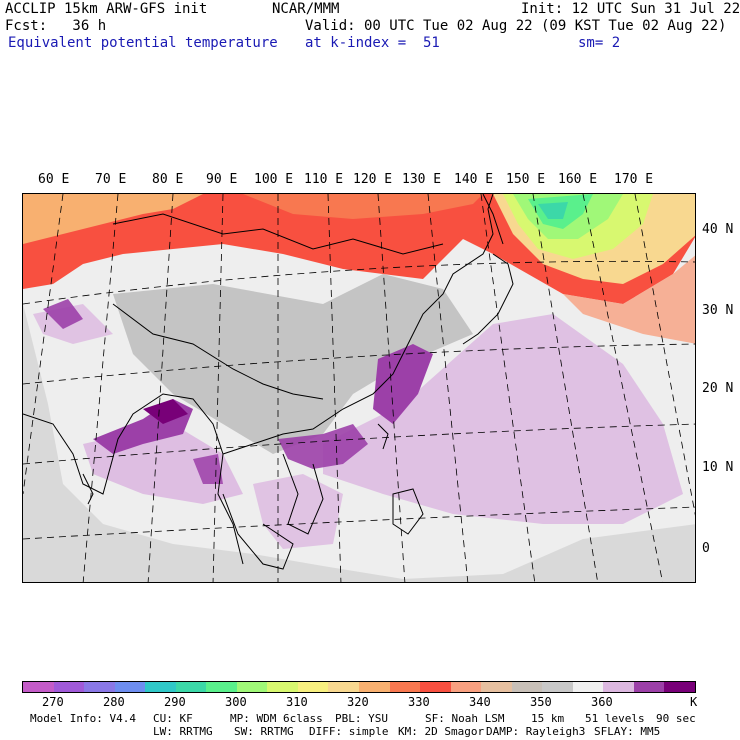 The width and height of the screenshot is (740, 740). I want to click on colorbar-tick: 310, so click(297, 702).